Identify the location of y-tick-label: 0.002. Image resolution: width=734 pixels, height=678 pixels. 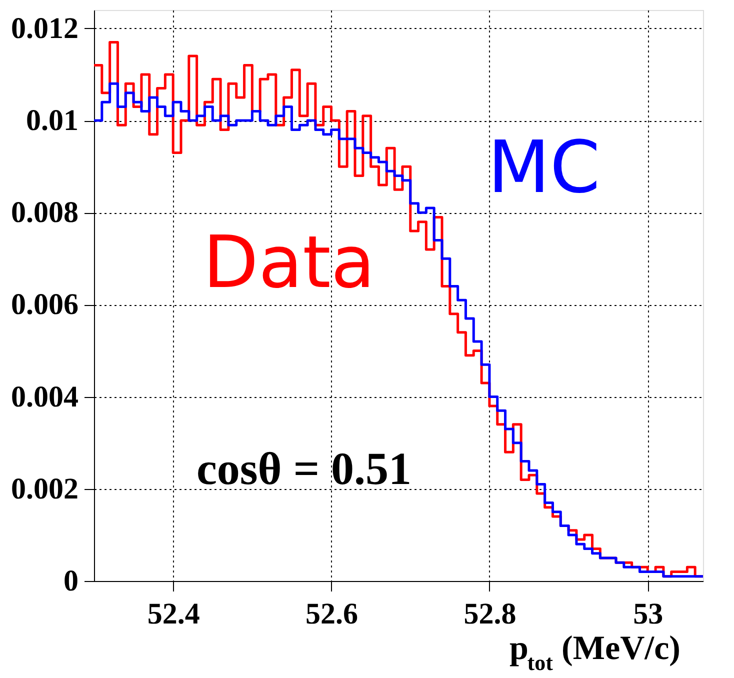
(44, 489).